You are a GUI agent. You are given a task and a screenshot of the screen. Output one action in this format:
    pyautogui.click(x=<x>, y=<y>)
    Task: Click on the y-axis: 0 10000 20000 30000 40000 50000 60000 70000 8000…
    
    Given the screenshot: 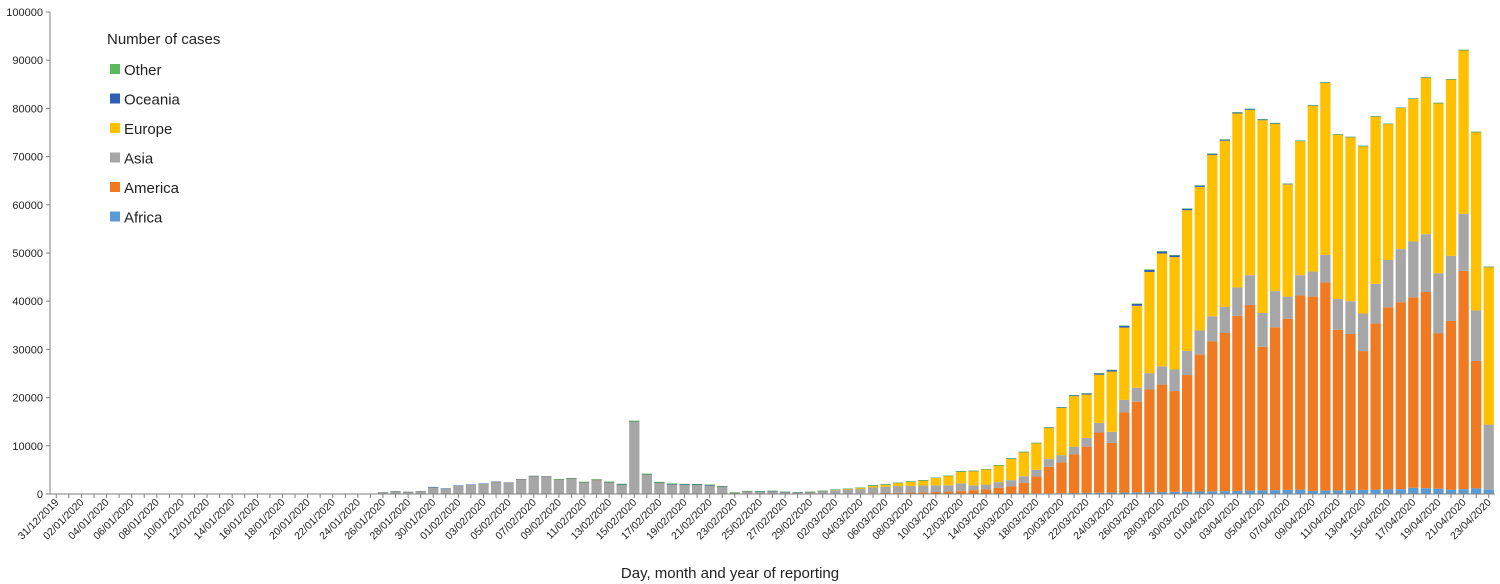 What is the action you would take?
    pyautogui.click(x=28, y=254)
    